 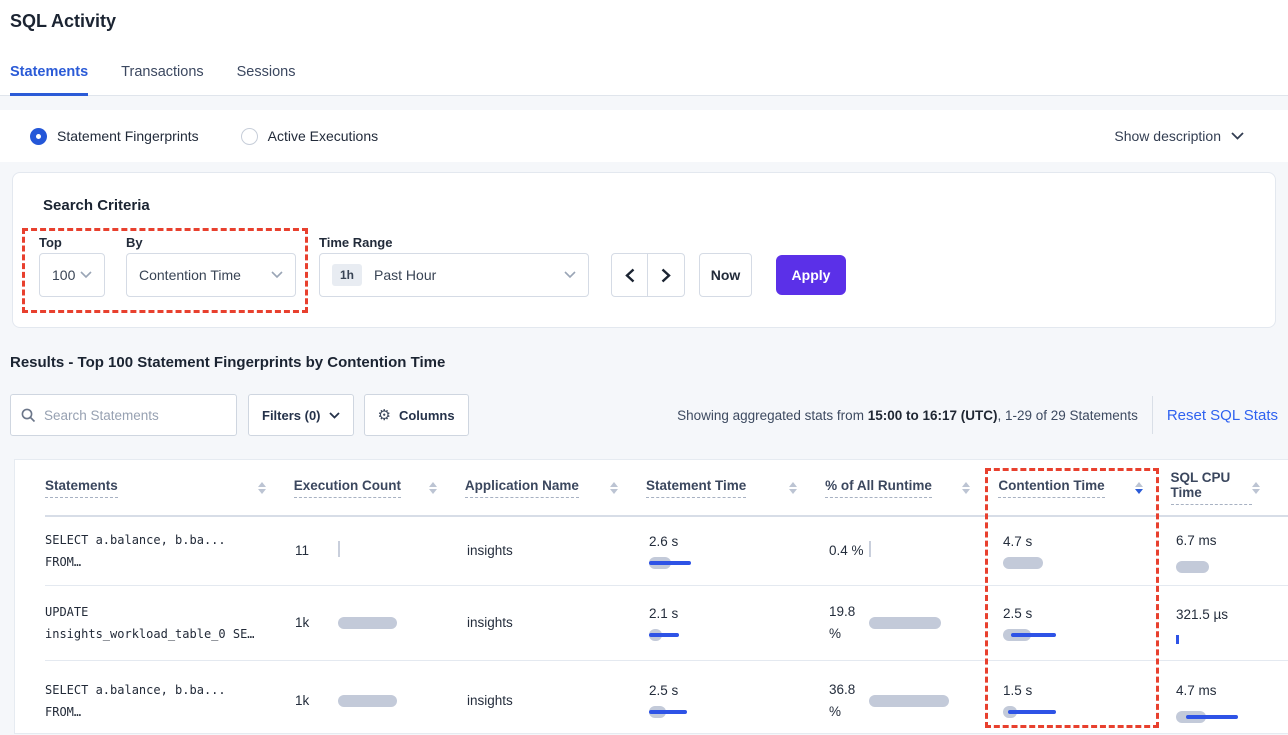 I want to click on cell-statement-time: 2.6 s, so click(x=739, y=551).